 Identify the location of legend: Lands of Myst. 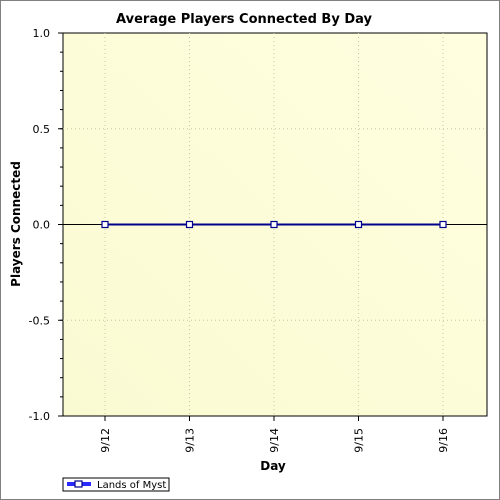
(116, 484).